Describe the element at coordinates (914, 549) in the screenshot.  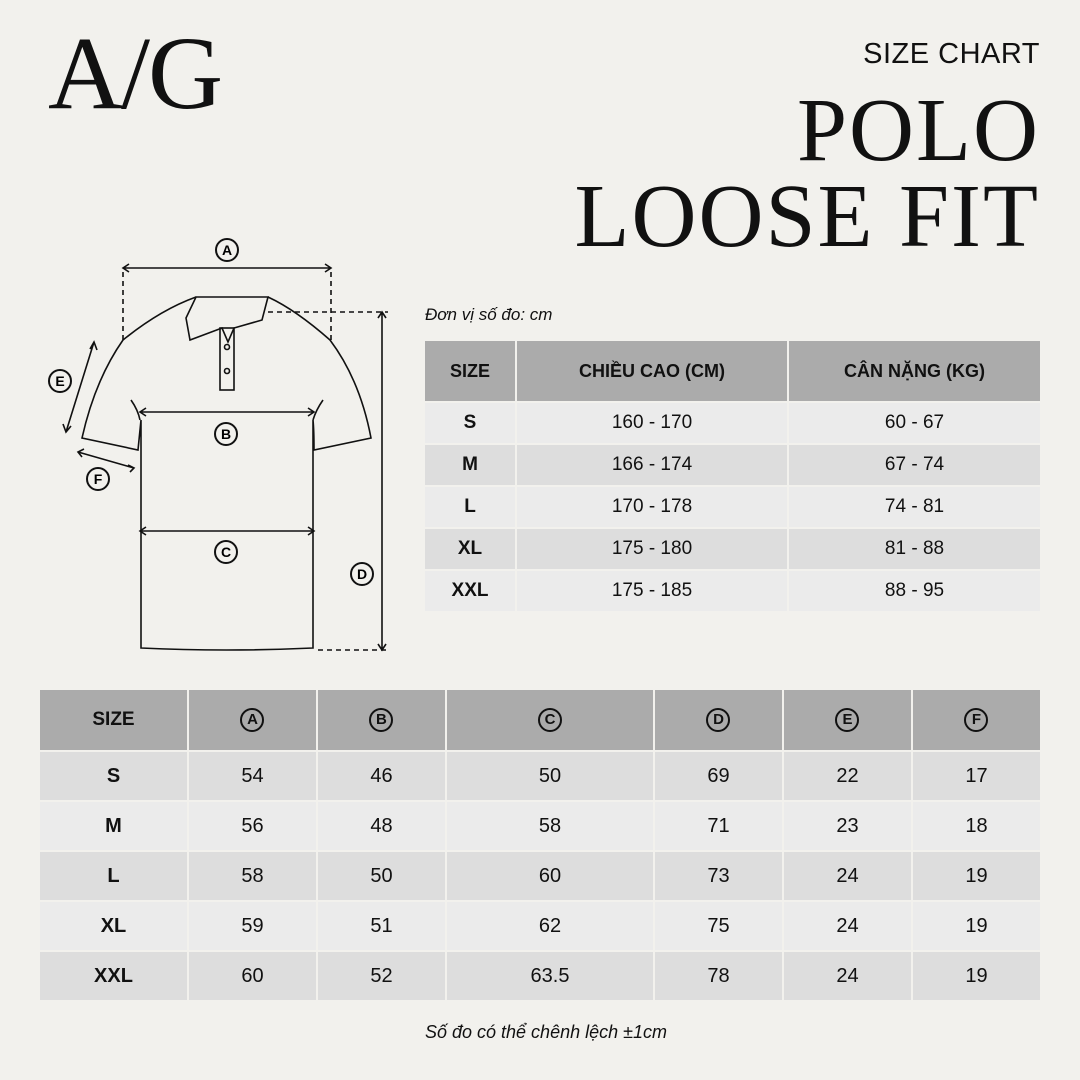
I see `value-cell: 81 - 88` at that location.